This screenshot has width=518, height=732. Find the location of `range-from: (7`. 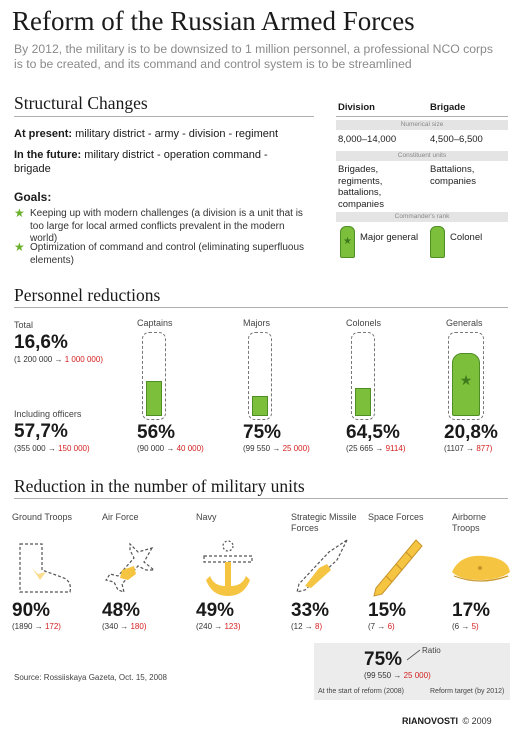

range-from: (7 is located at coordinates (372, 626).